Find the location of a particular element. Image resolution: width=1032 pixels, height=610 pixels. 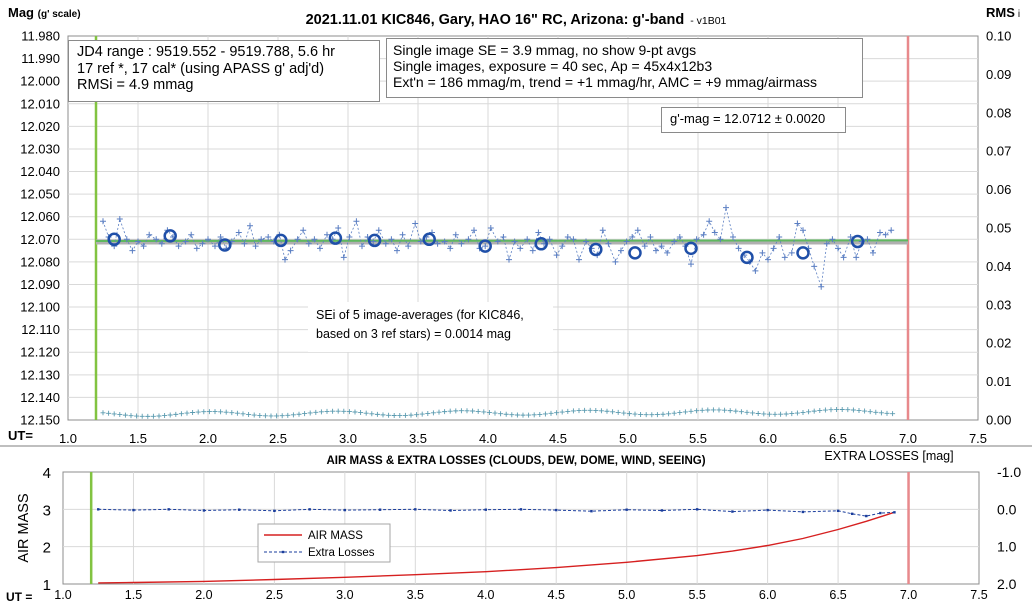

x2-tick-label: 2.0 is located at coordinates (203, 595).